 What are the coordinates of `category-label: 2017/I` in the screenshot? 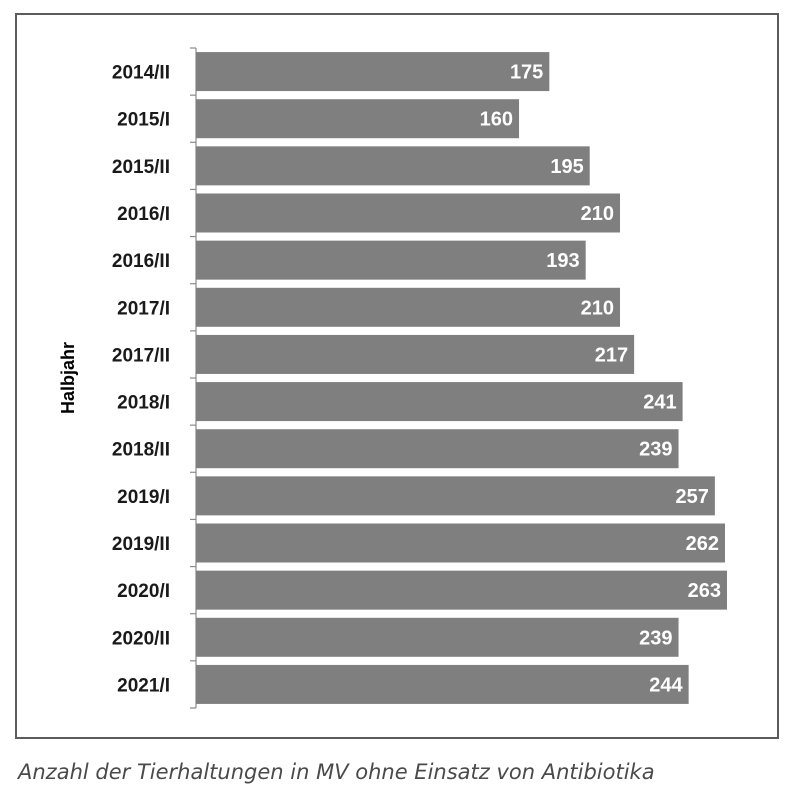 It's located at (143, 308).